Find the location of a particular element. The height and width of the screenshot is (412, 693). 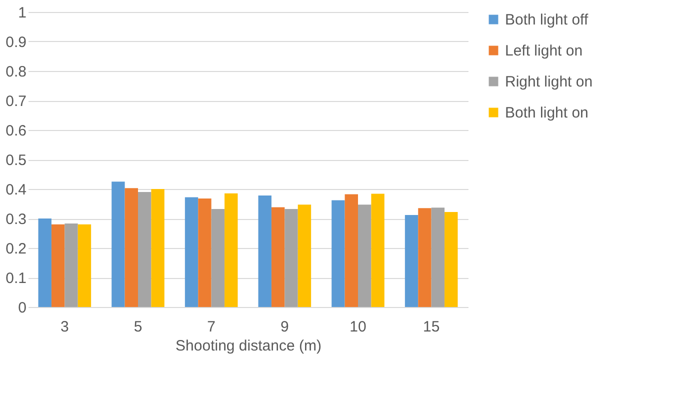

x-tick-label: 7 is located at coordinates (211, 327).